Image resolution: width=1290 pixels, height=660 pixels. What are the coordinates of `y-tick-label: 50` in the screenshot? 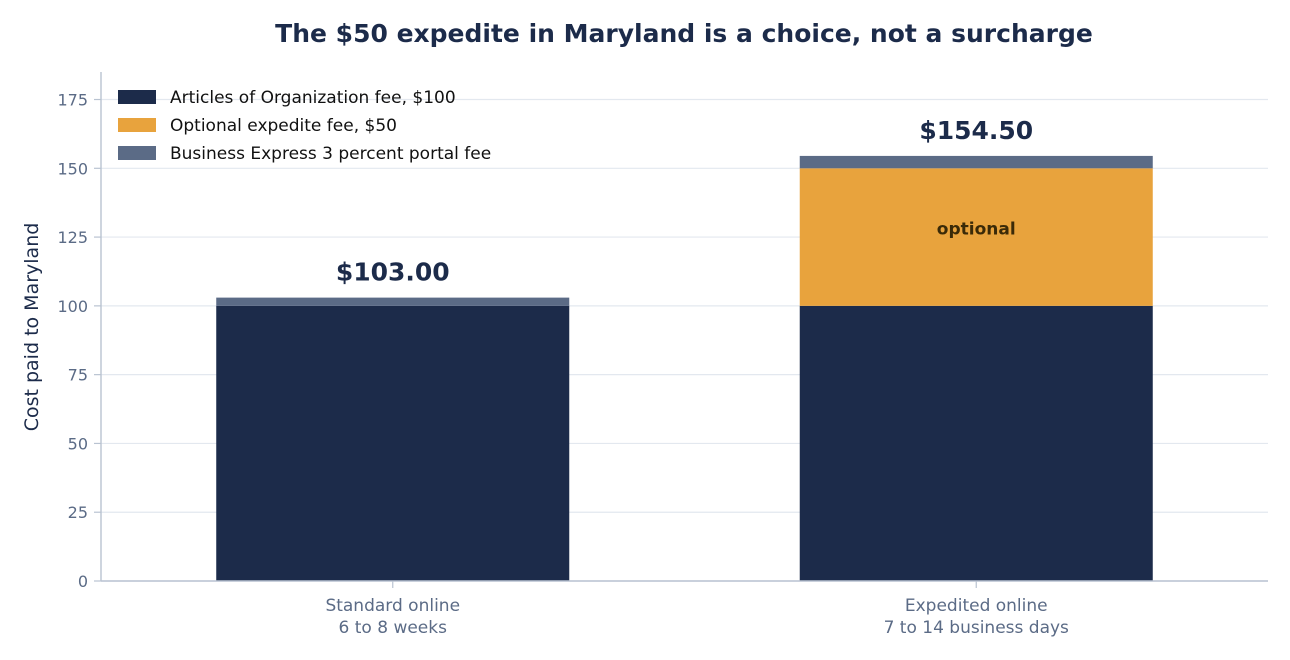 It's located at (78, 443).